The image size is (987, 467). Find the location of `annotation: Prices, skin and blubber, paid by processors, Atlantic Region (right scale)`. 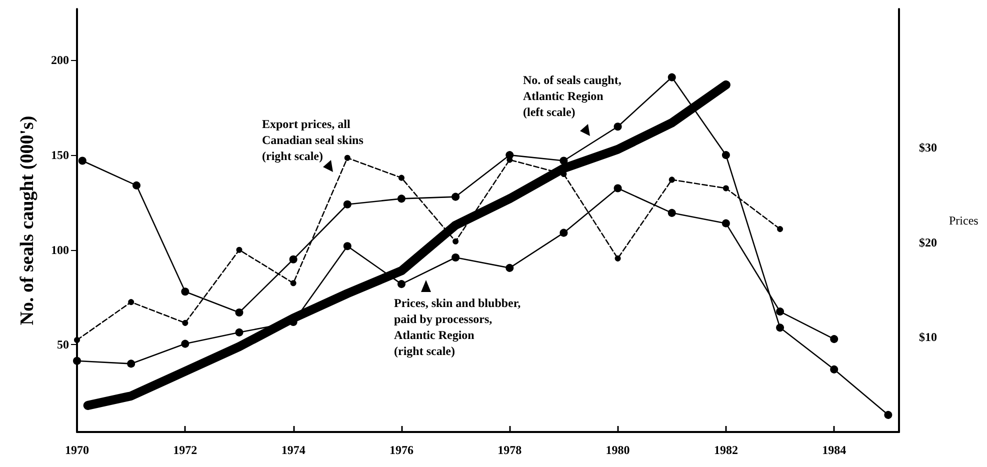

annotation: Prices, skin and blubber, paid by processors, Atlantic Region (right scale) is located at coordinates (457, 327).